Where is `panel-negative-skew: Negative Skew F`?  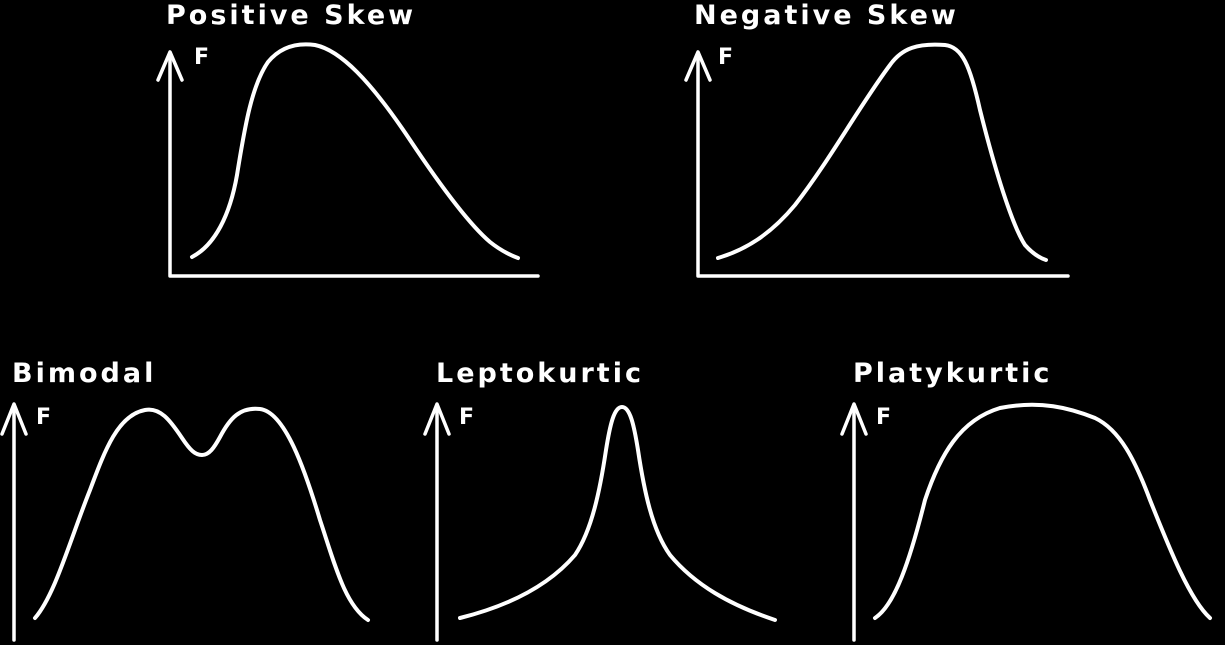 panel-negative-skew: Negative Skew F is located at coordinates (877, 139).